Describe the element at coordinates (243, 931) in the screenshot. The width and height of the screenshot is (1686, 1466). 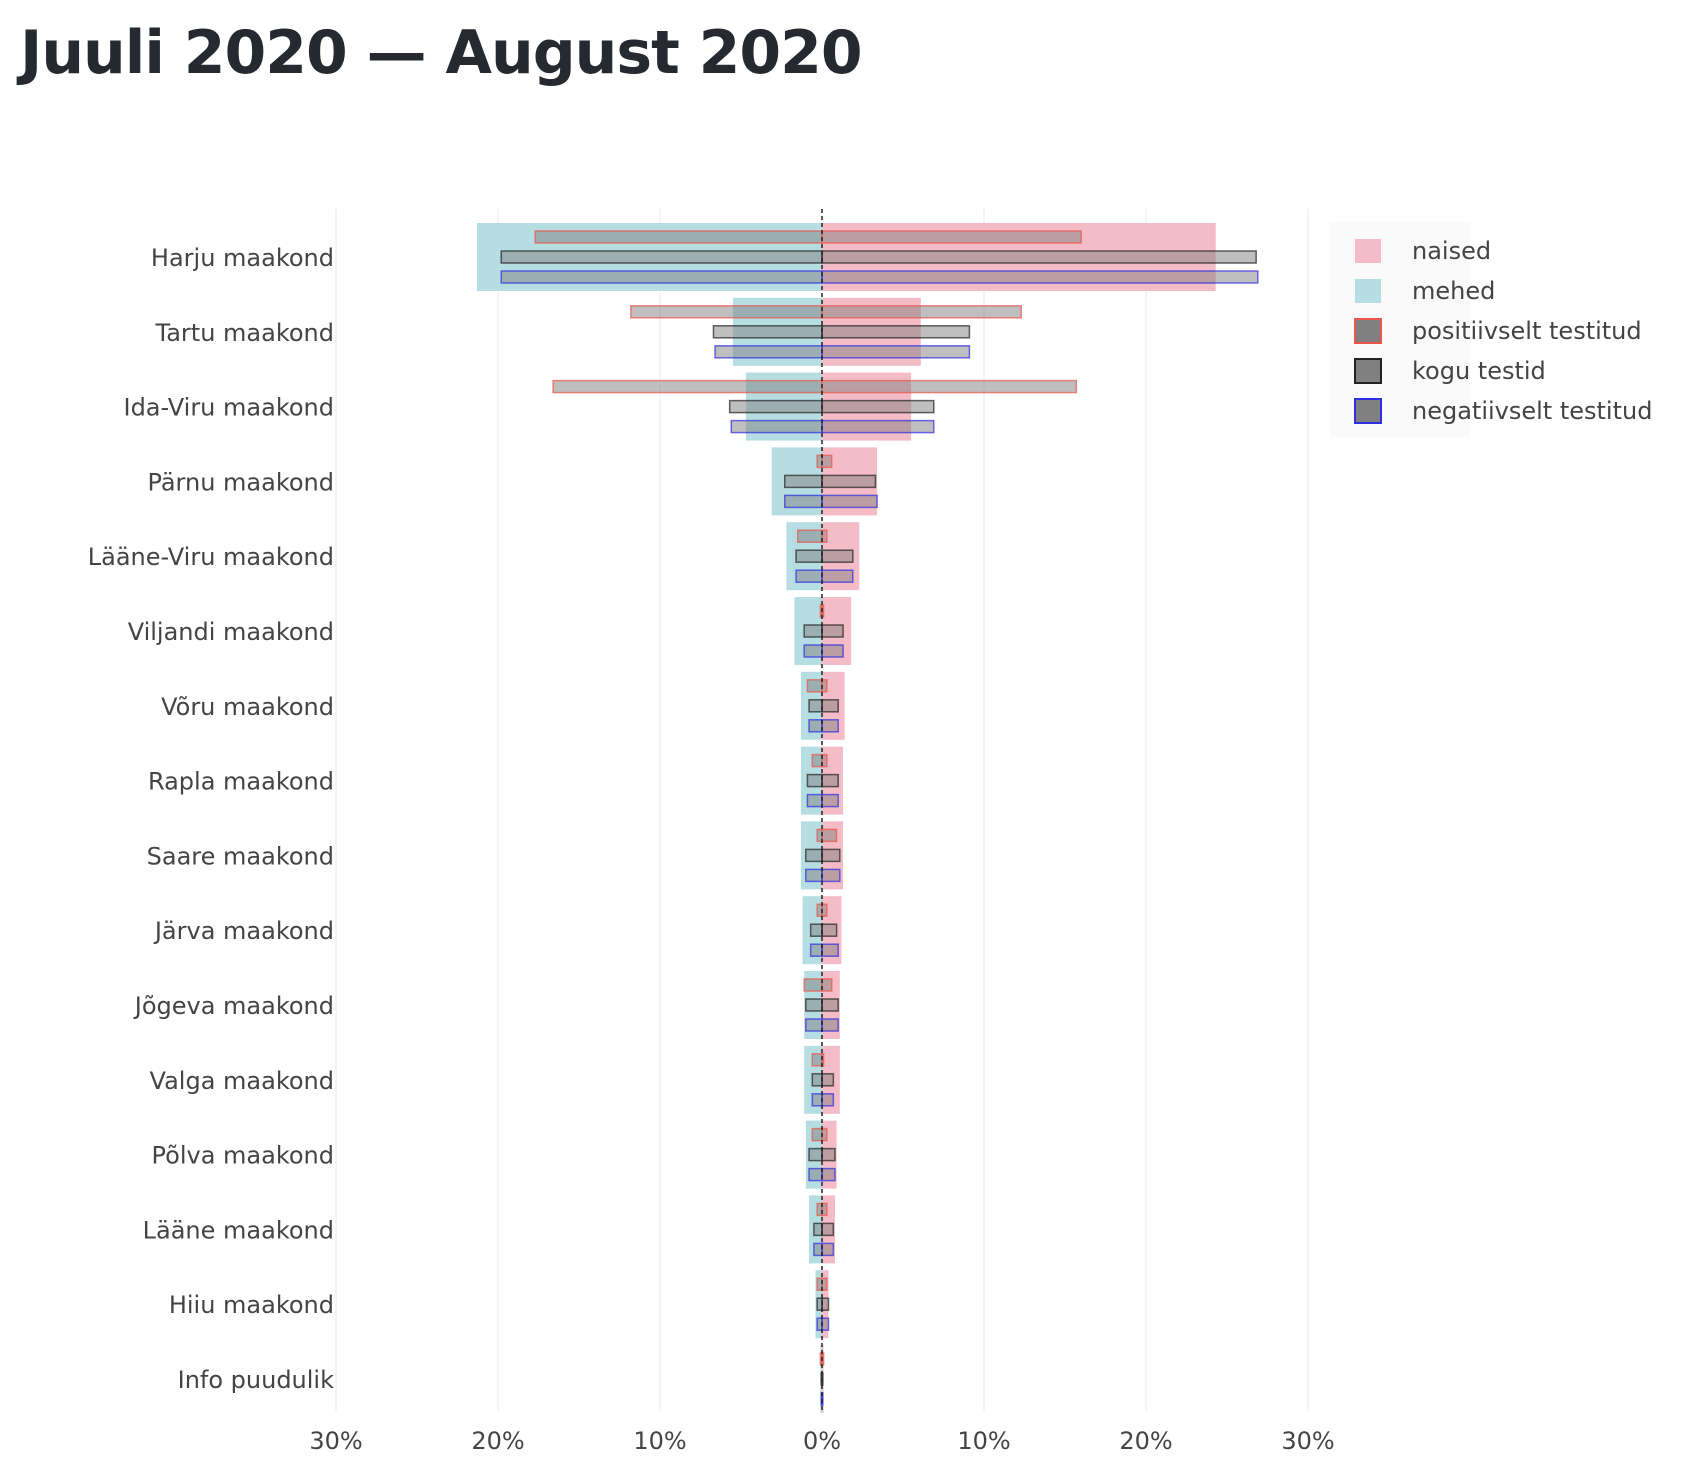
I see `y-tick-label: Järva maakond` at that location.